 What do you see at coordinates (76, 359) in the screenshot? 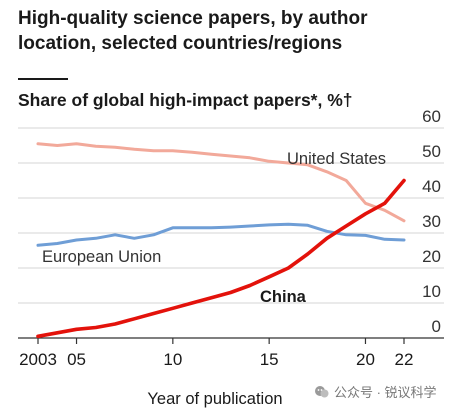
I see `x-tick-label: 05` at bounding box center [76, 359].